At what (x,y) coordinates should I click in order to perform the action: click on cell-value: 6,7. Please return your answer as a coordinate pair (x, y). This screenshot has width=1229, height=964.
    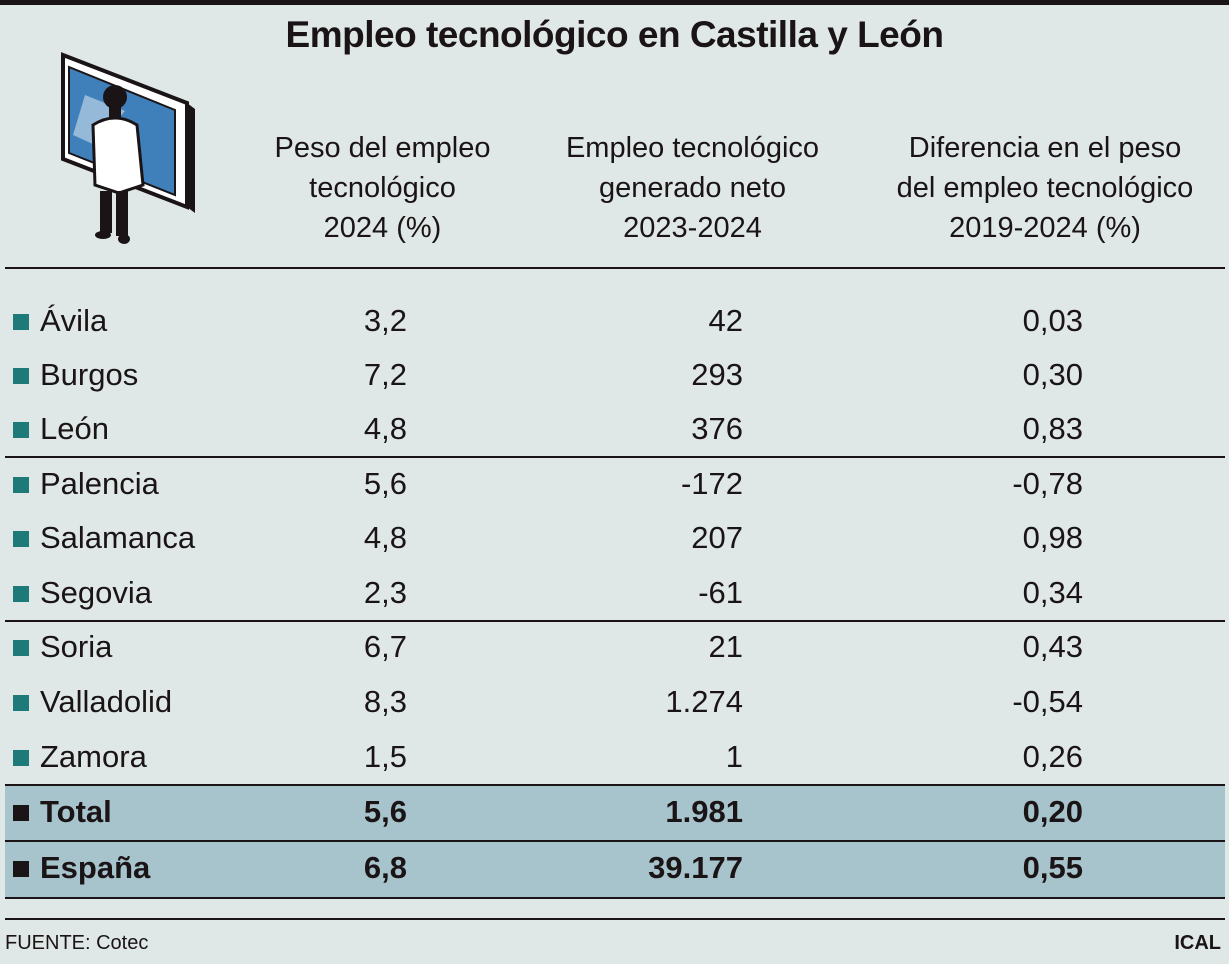
    Looking at the image, I should click on (385, 646).